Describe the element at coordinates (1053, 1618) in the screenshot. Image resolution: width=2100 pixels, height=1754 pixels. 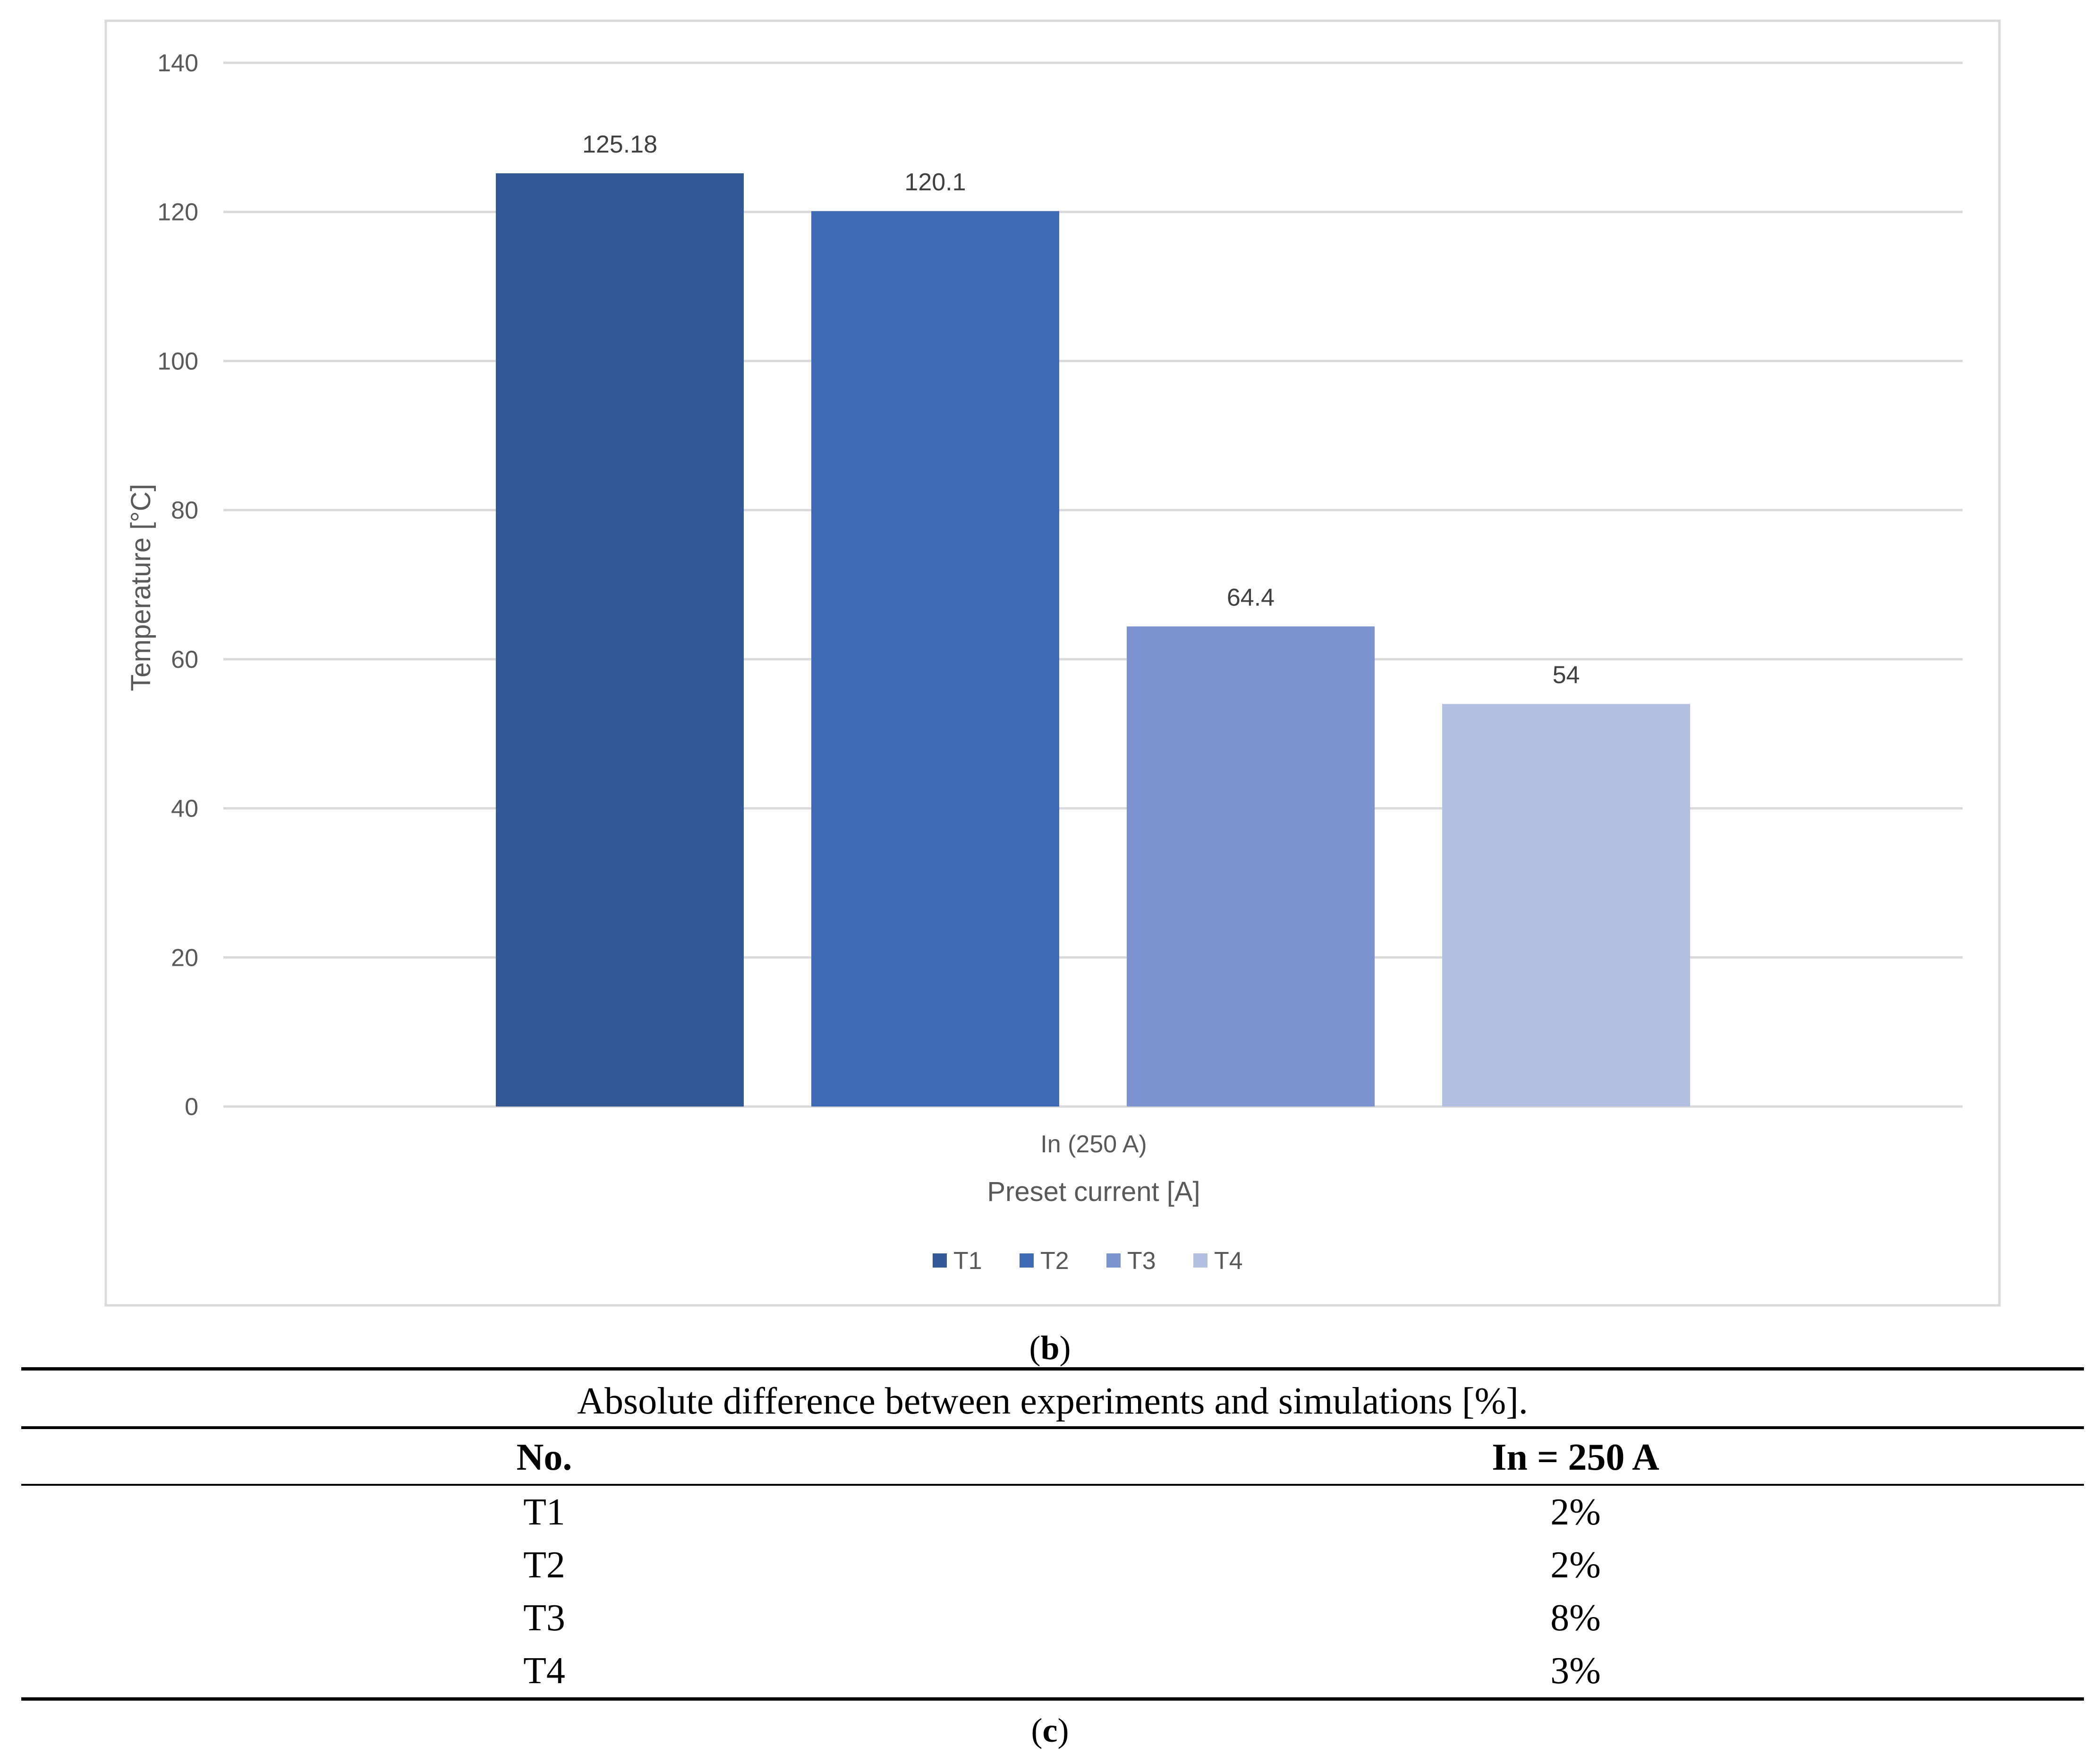
I see `table-row: T3 8%` at that location.